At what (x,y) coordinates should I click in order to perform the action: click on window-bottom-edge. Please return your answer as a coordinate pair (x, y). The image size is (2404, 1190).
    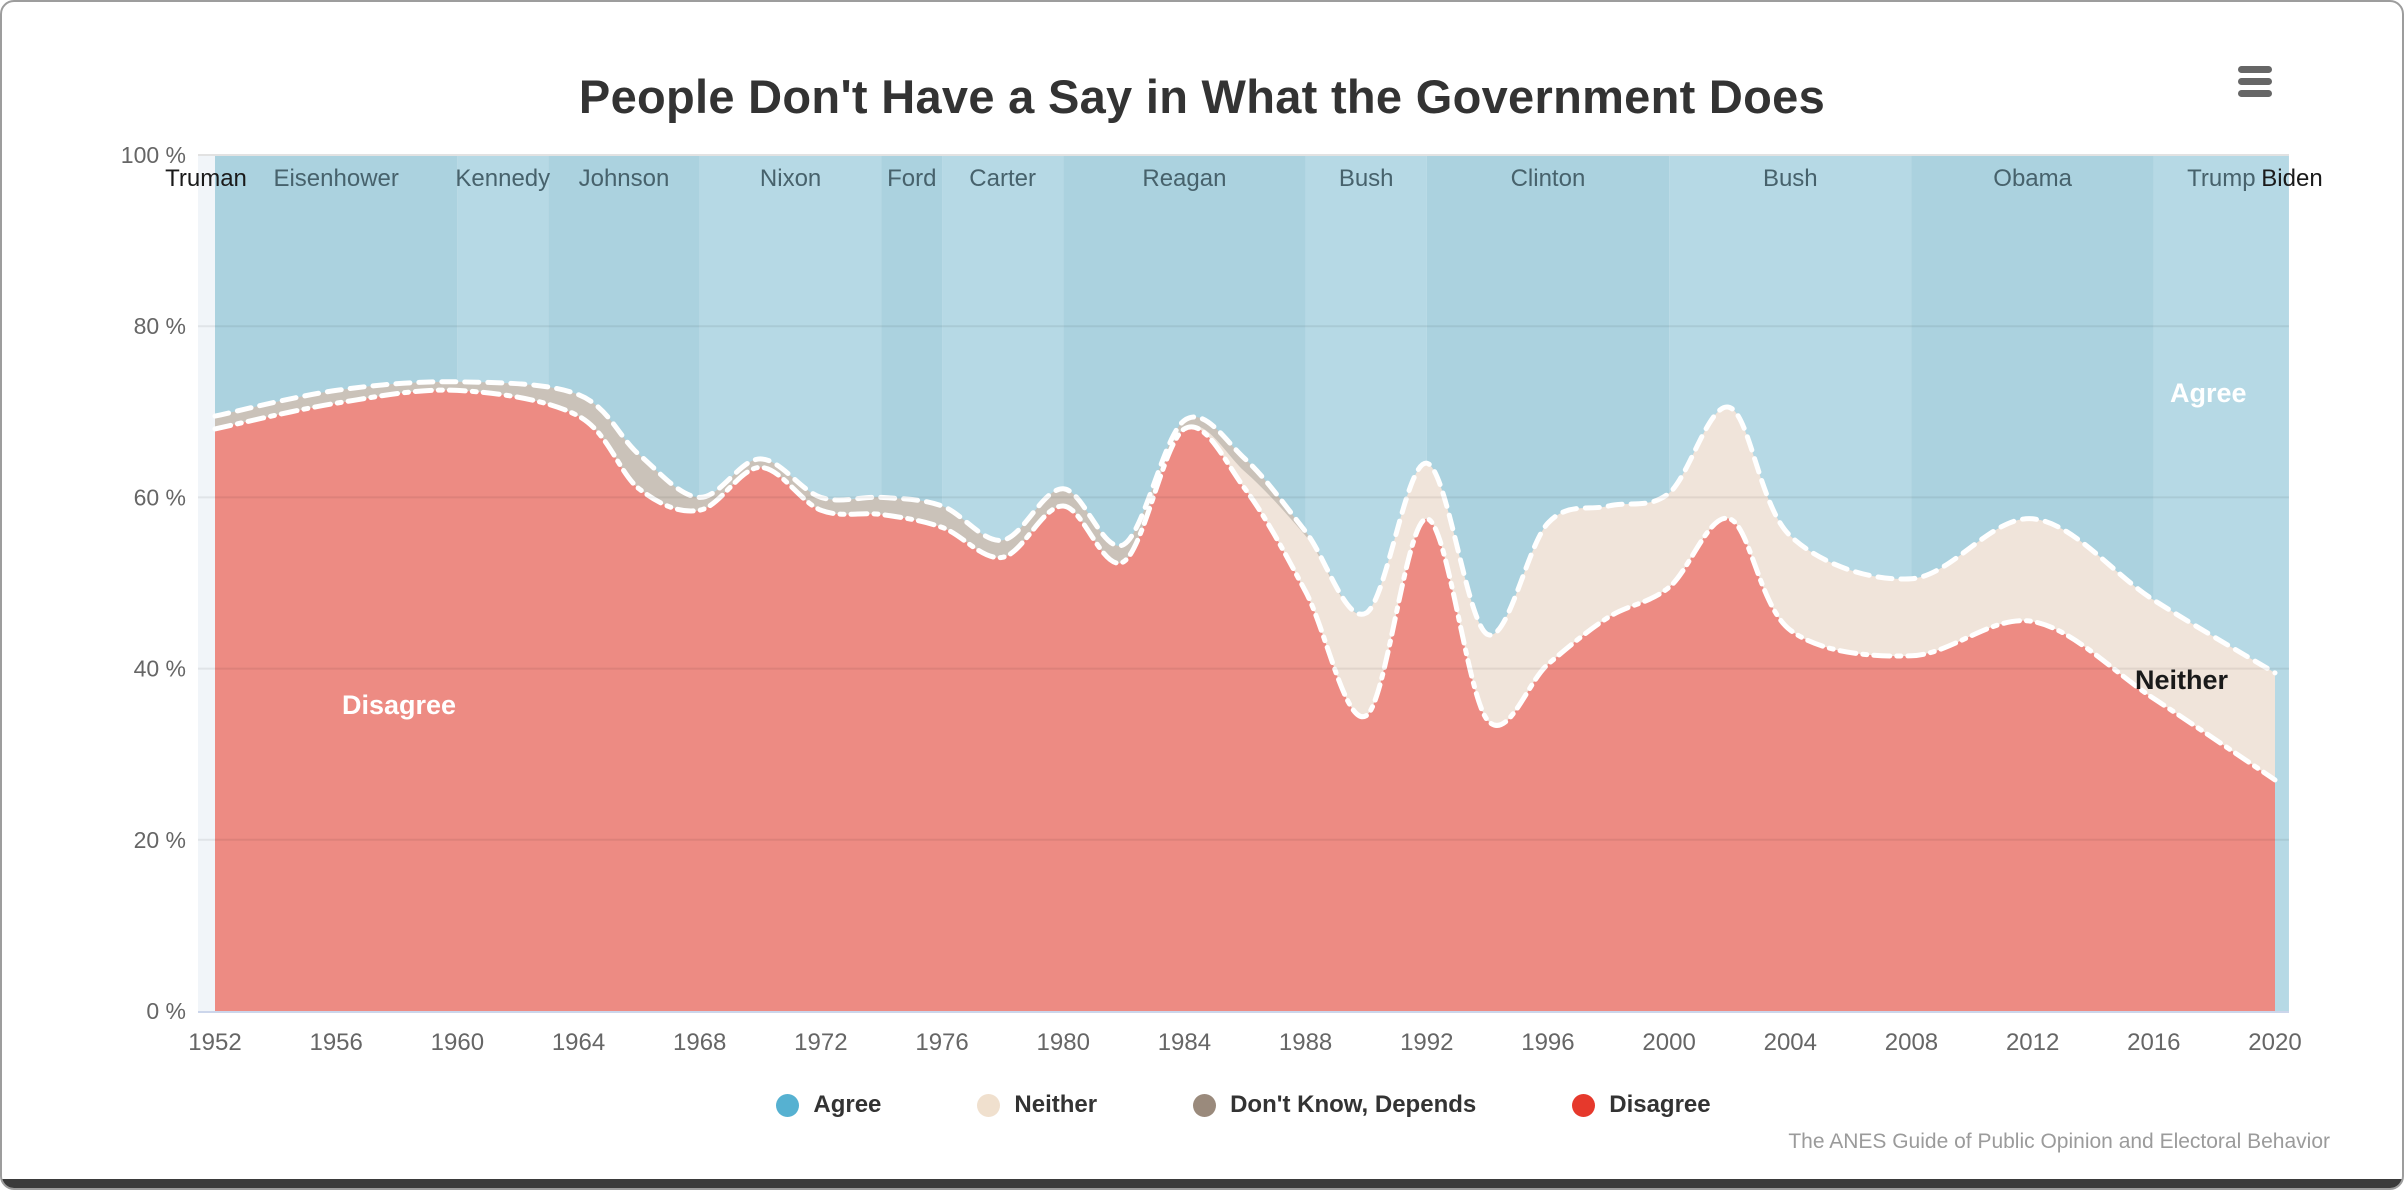
    Looking at the image, I should click on (1202, 1183).